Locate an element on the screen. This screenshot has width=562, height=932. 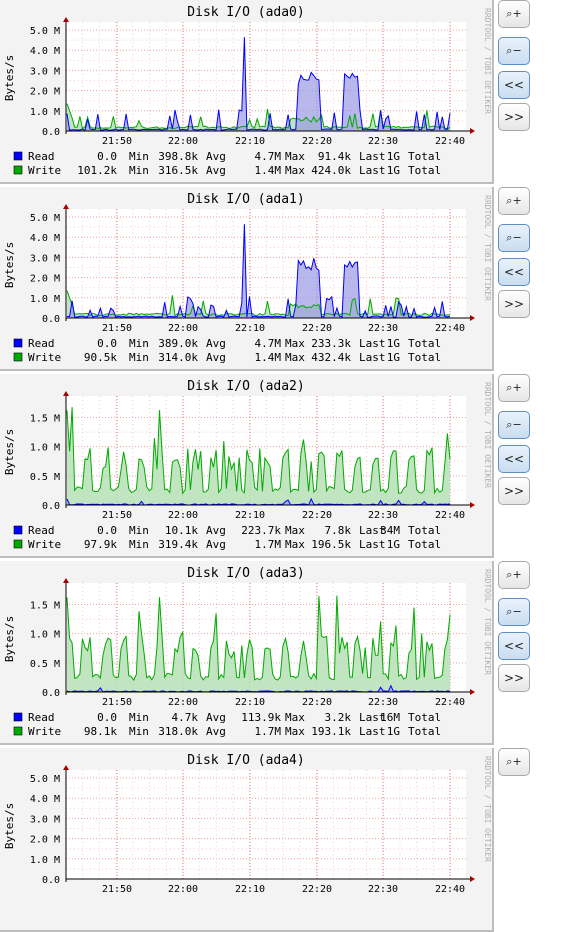
legend-value: 4.7M is located at coordinates (268, 156).